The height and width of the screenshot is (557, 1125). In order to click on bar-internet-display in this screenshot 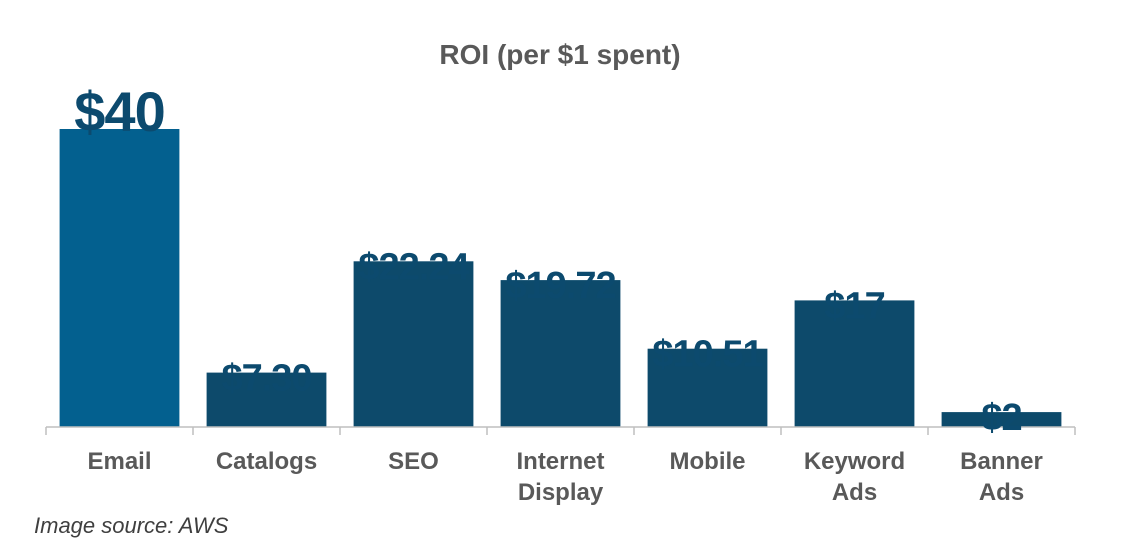, I will do `click(560, 353)`.